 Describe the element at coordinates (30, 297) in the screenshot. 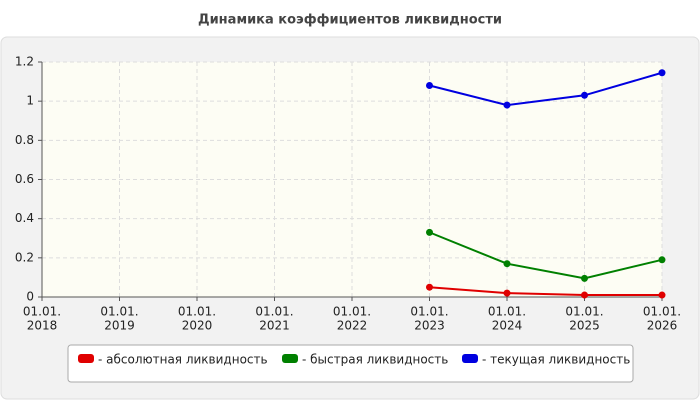

I see `y-tick-label: 0` at that location.